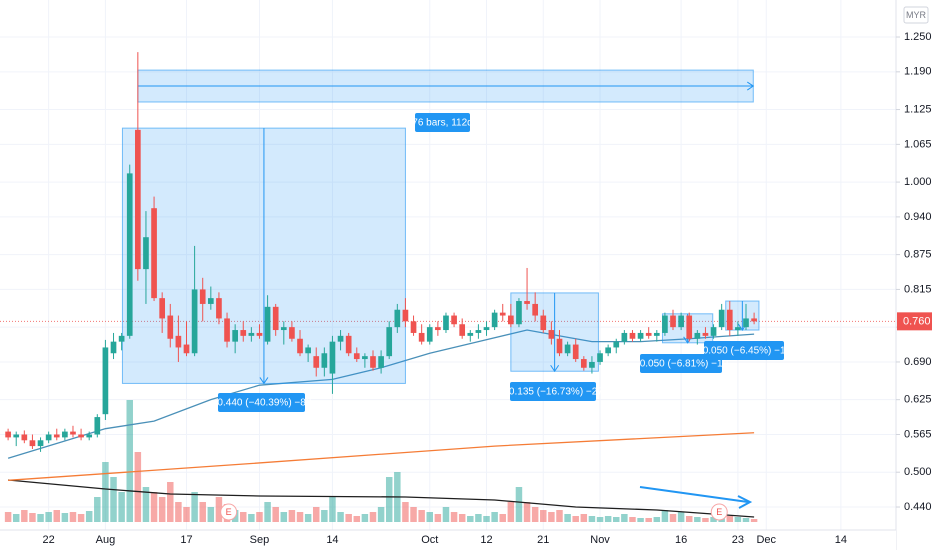  I want to click on currency-box, so click(916, 15).